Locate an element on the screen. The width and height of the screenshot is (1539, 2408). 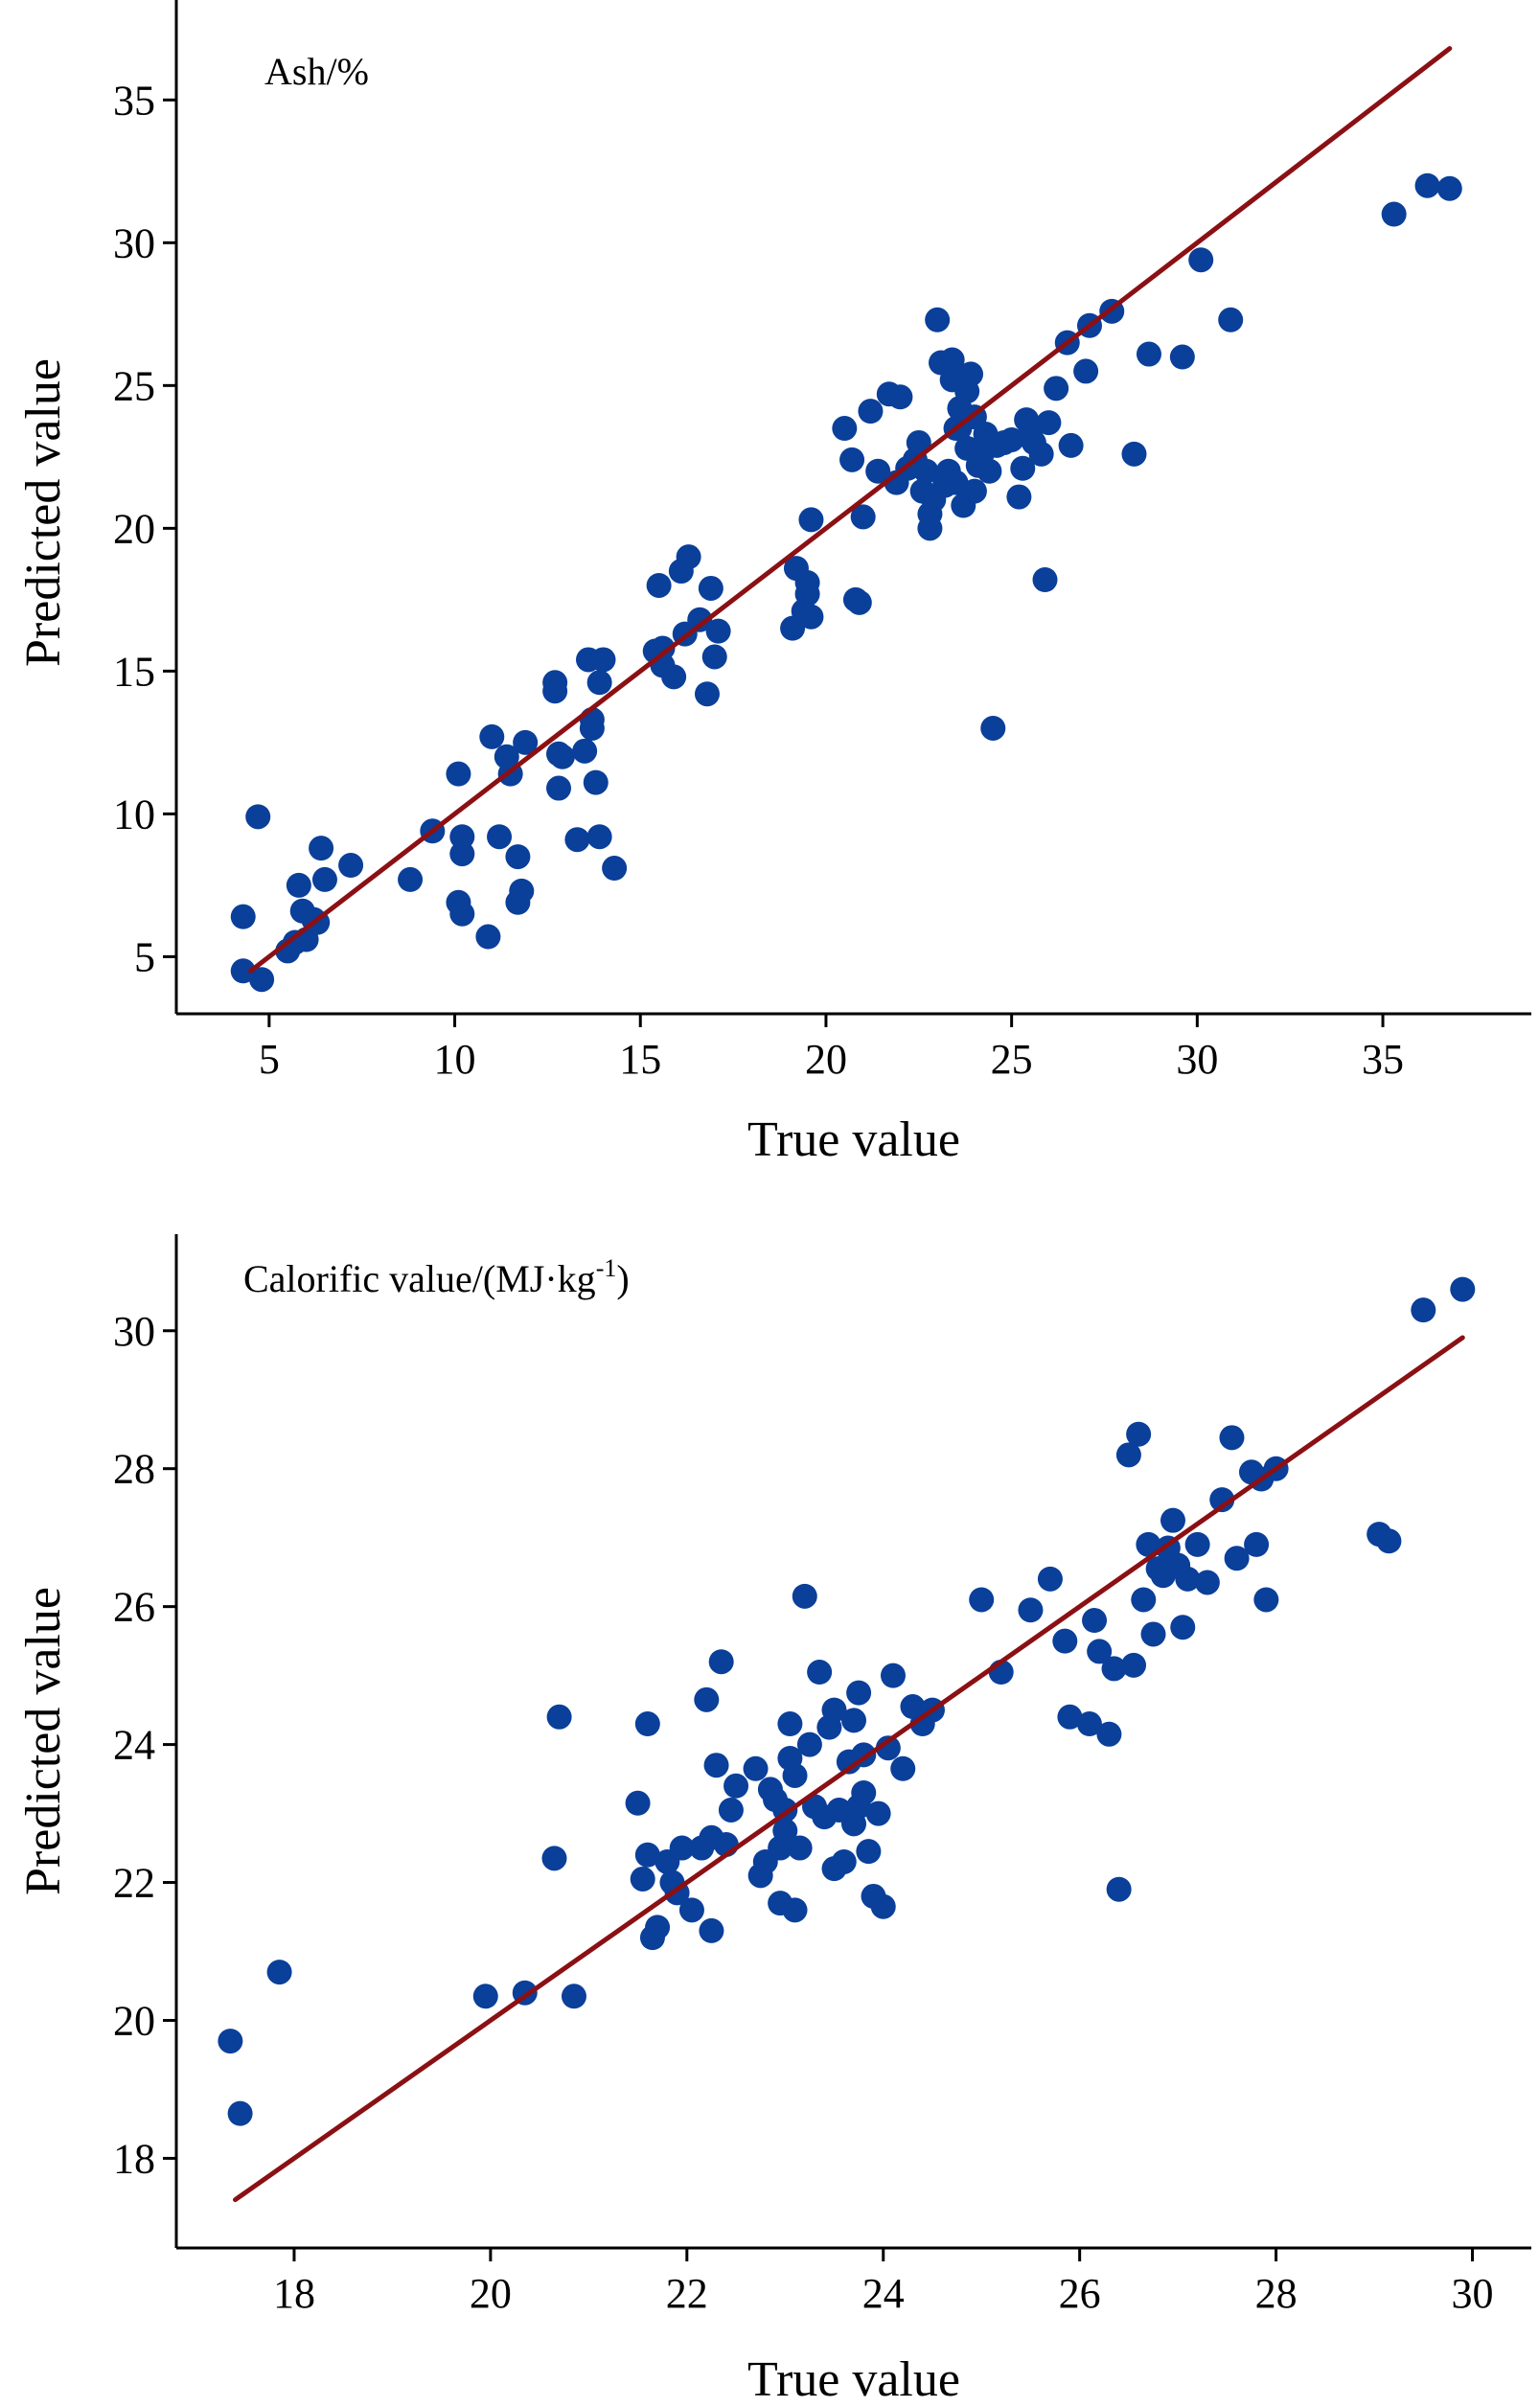
ash-x-tick-label: 35 is located at coordinates (1383, 1059).